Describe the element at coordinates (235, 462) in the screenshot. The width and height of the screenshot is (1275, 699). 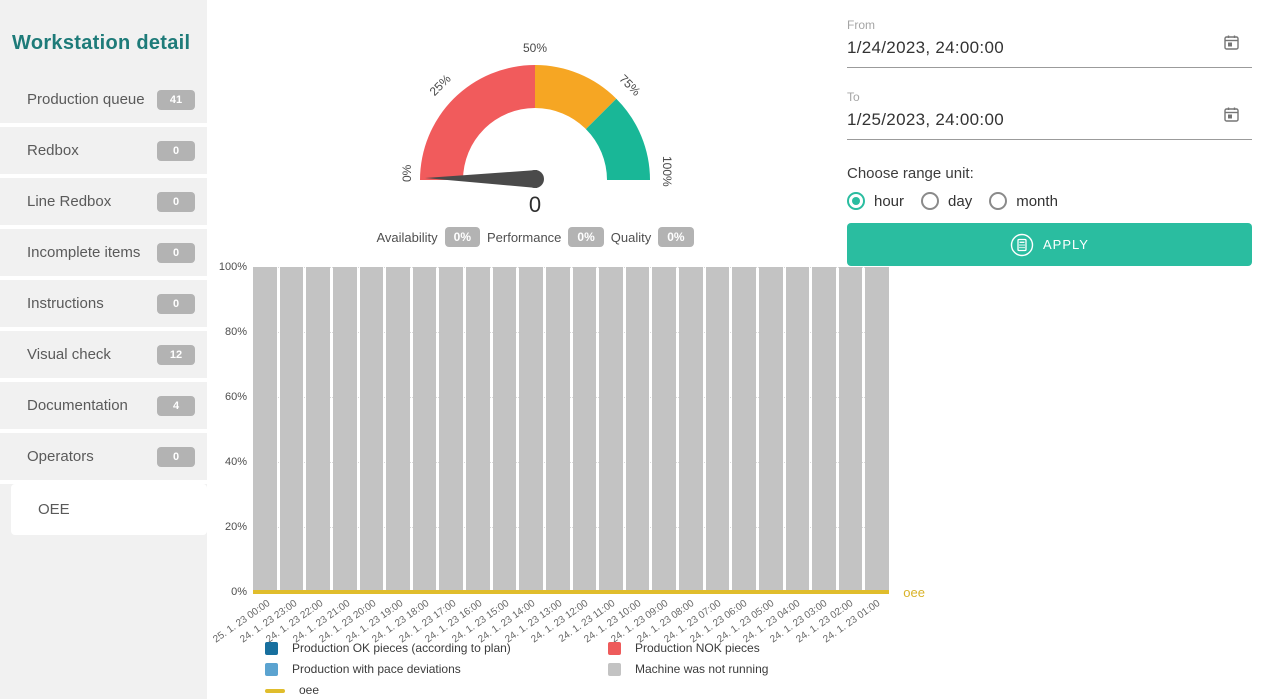
I see `y-tick-label: 40%` at that location.